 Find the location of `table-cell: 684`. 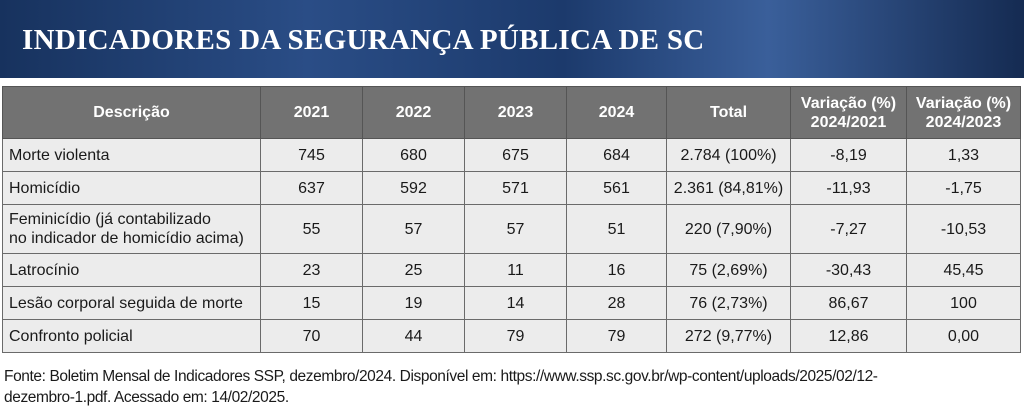

table-cell: 684 is located at coordinates (616, 155).